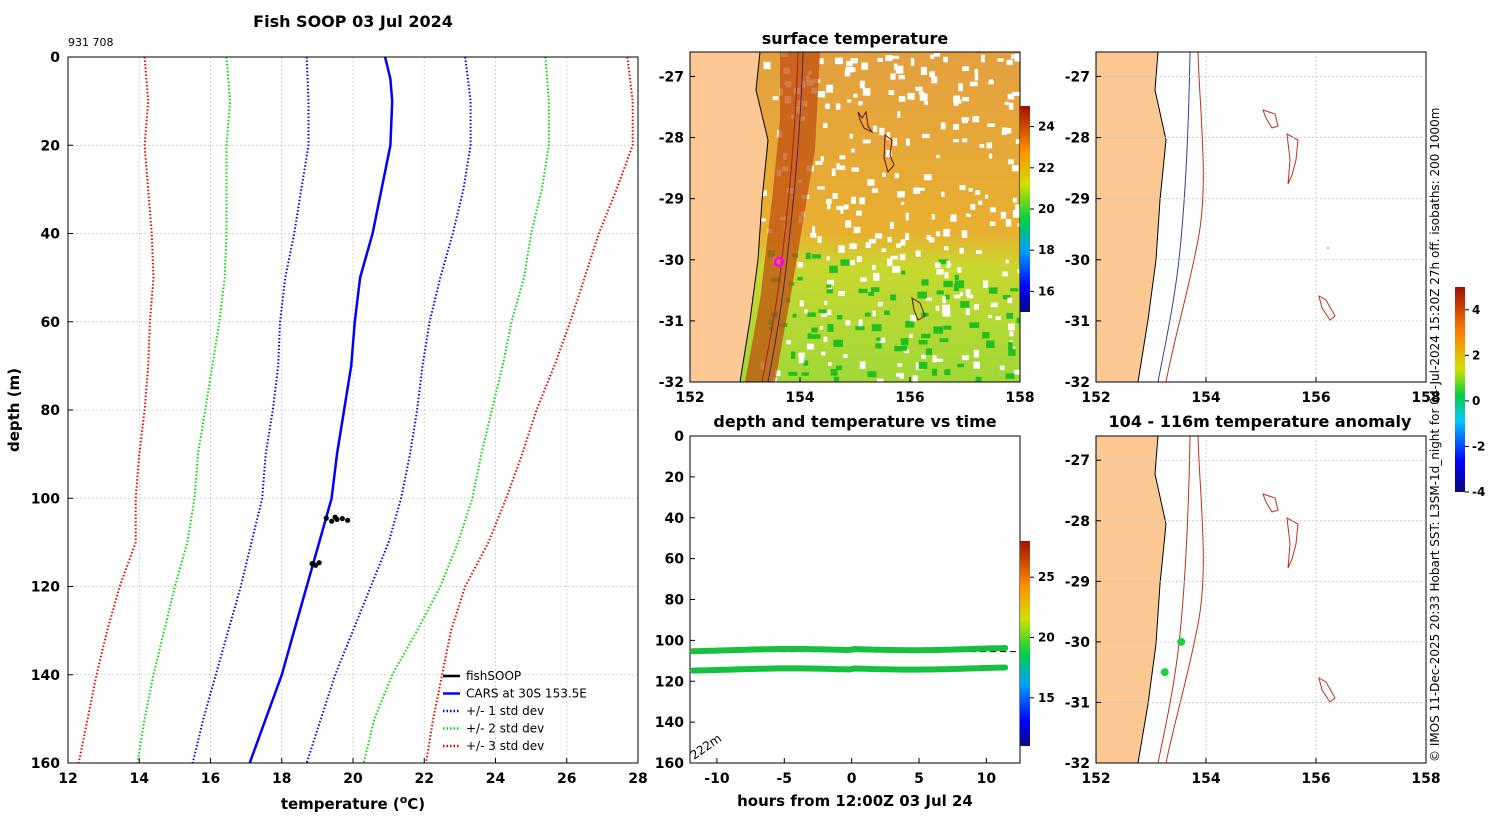 The width and height of the screenshot is (1500, 820). What do you see at coordinates (1478, 446) in the screenshot?
I see `colorbar-tick-label: -2` at bounding box center [1478, 446].